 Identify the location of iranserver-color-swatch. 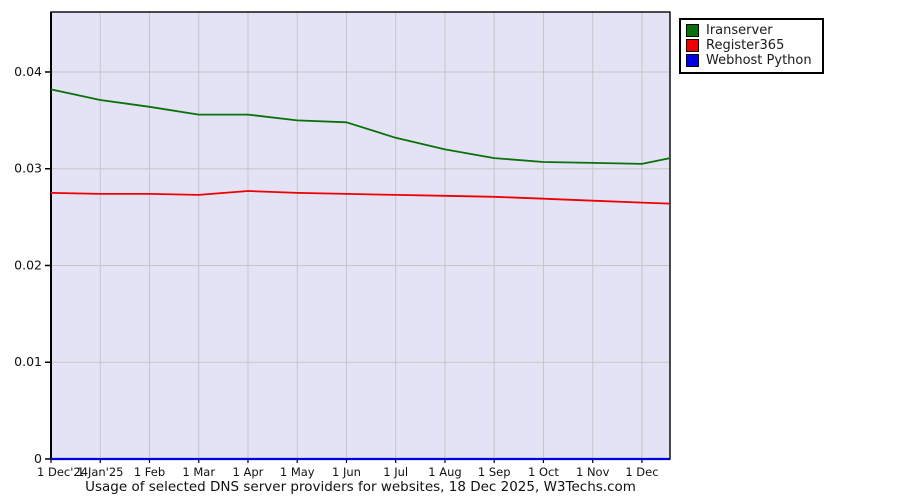
(692, 30).